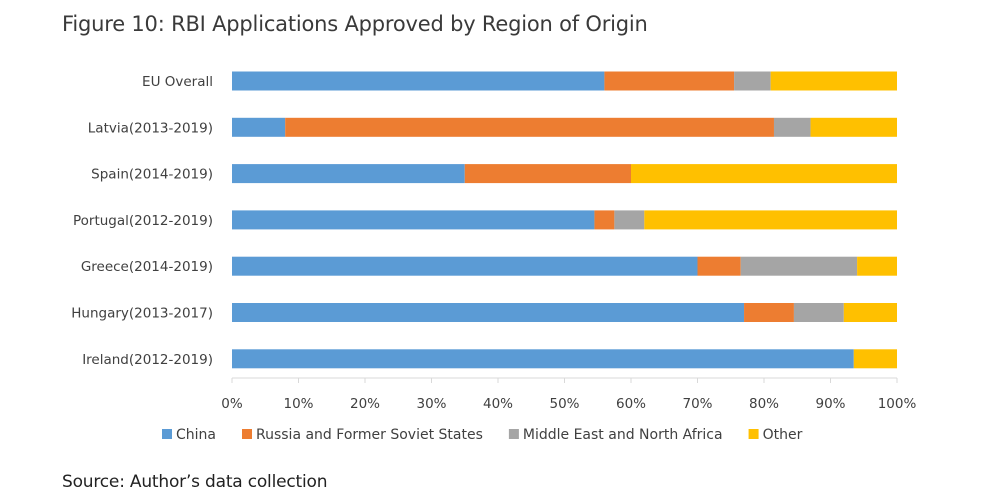 Image resolution: width=990 pixels, height=494 pixels. Describe the element at coordinates (431, 404) in the screenshot. I see `x-tick-label: 30%` at that location.